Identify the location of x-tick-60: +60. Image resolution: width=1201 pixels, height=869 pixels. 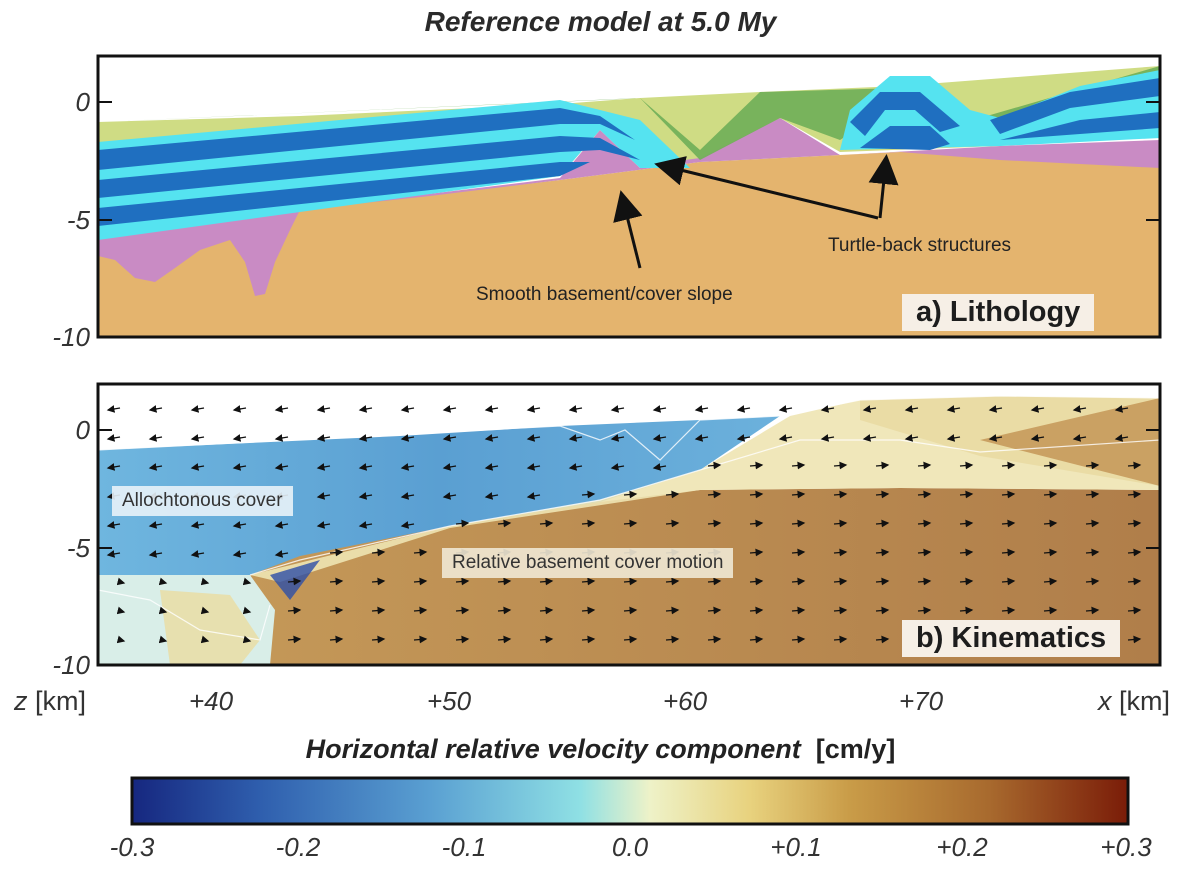
(685, 701).